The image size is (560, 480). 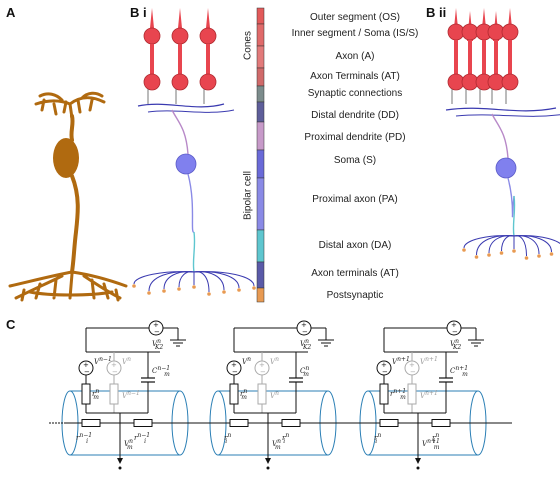 I want to click on membrane-resistor-label: rn+1 m, so click(x=398, y=394).